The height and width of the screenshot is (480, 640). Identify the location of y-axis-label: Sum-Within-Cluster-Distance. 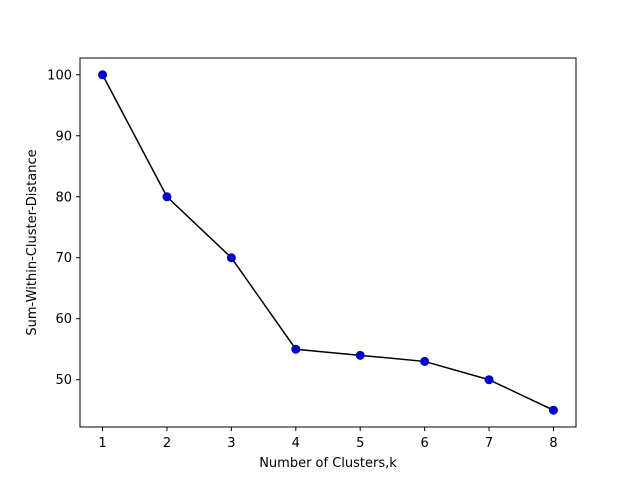
(32, 242).